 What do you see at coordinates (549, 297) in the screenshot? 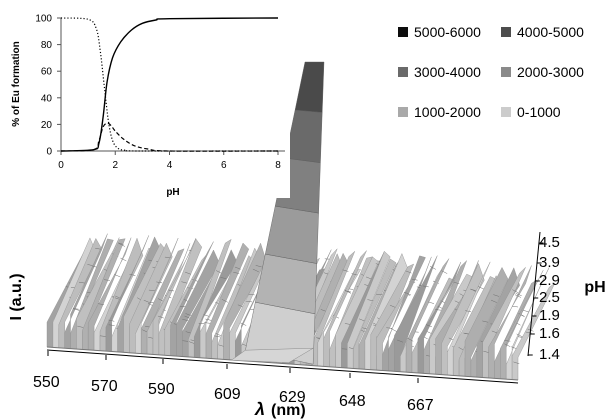
I see `surface-z-tick-label: 2.5` at bounding box center [549, 297].